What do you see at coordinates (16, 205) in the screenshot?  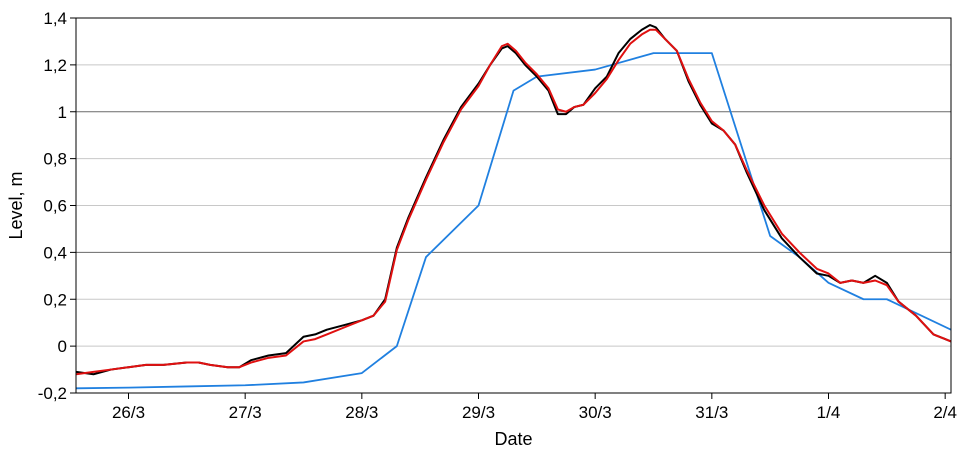 I see `y-axis-title: Level, m` at bounding box center [16, 205].